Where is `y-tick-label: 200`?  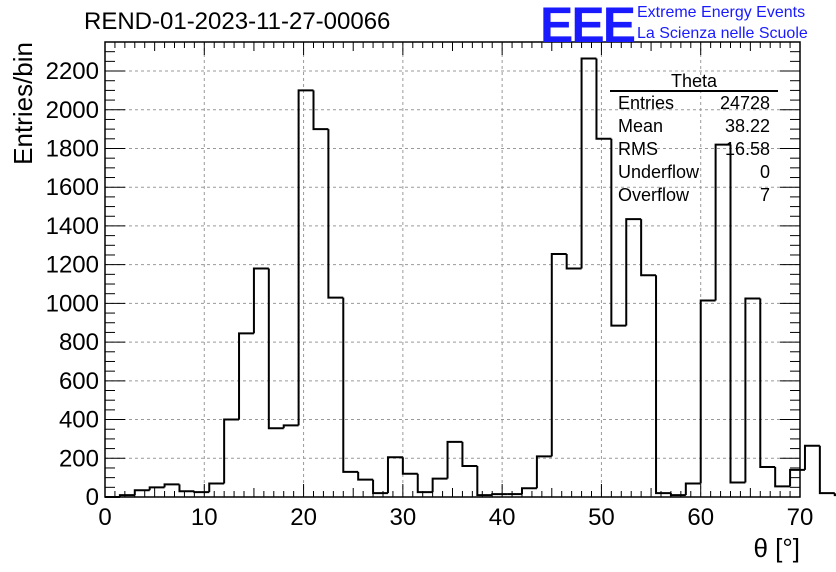
y-tick-label: 200 is located at coordinates (79, 458).